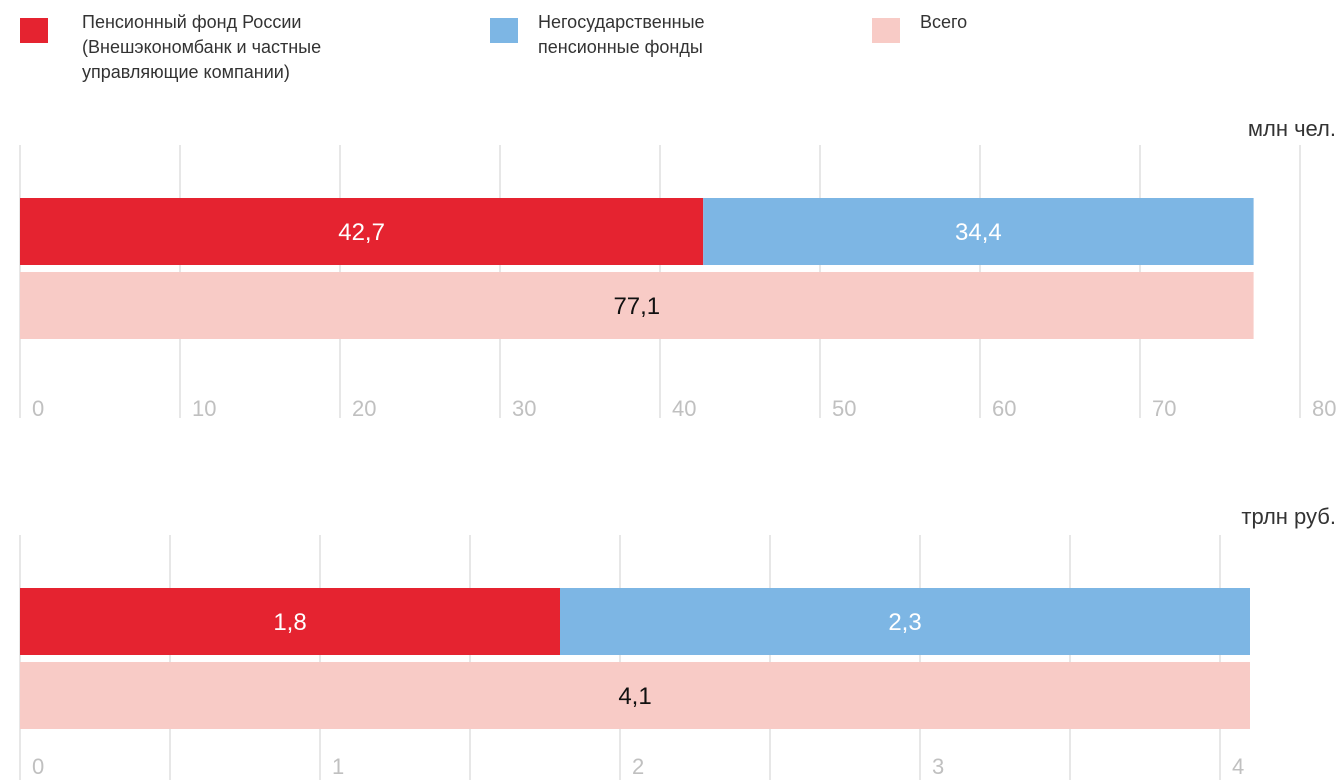 This screenshot has width=1344, height=780. Describe the element at coordinates (1004, 408) in the screenshot. I see `x-tick-label: 60` at that location.